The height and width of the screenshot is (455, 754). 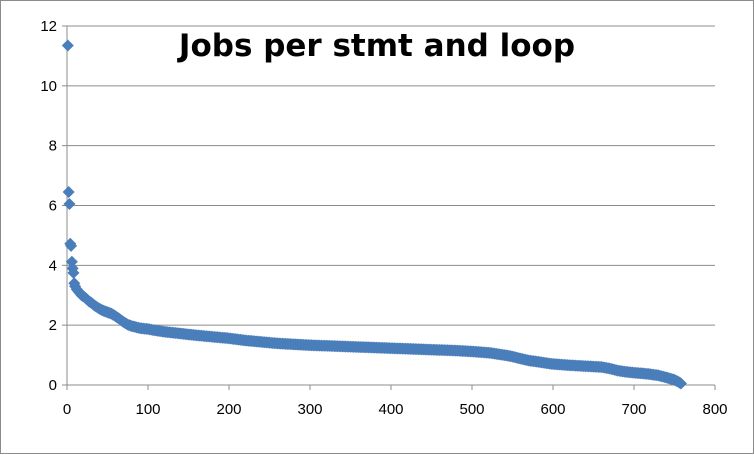 I want to click on y-axis-ticks: 0 2 4 6 8 10 12, so click(x=53, y=206).